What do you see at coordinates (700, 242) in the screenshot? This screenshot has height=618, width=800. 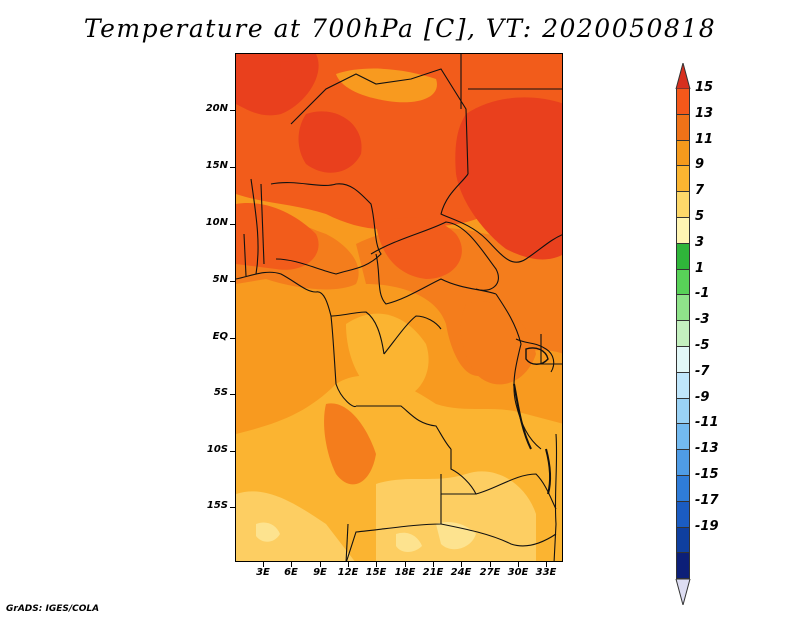 I see `colorbar-label-6: 3` at bounding box center [700, 242].